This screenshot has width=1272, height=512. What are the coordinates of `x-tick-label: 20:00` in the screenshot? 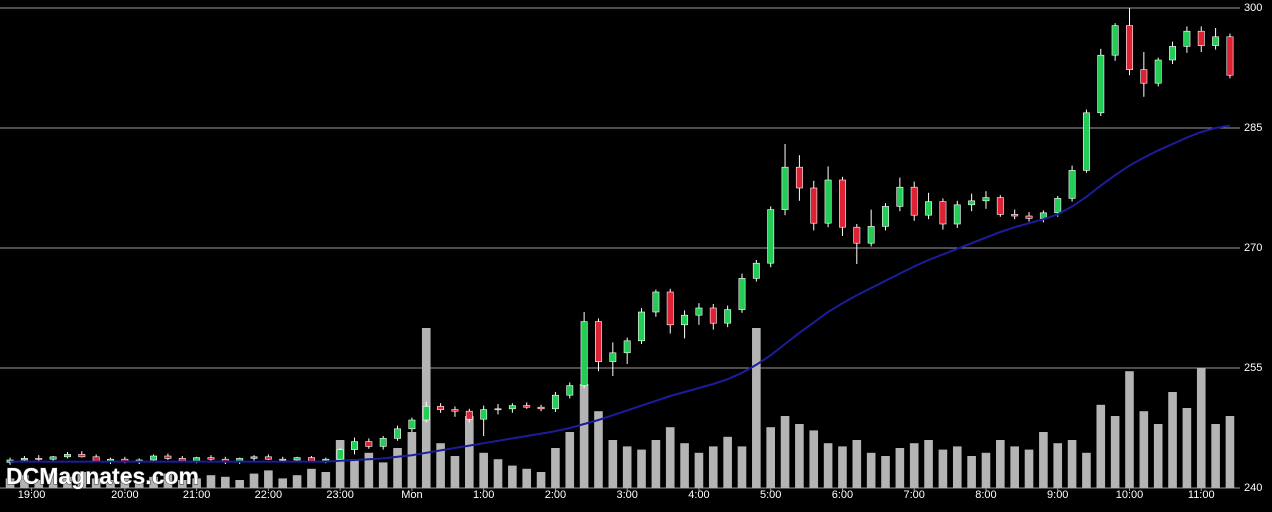 It's located at (125, 495).